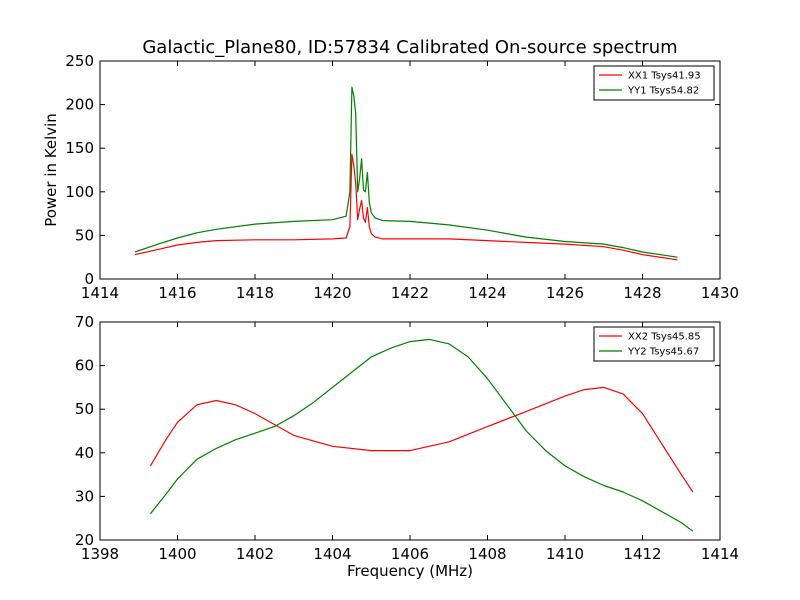  Describe the element at coordinates (565, 554) in the screenshot. I see `x-tick-label: 1410` at that location.